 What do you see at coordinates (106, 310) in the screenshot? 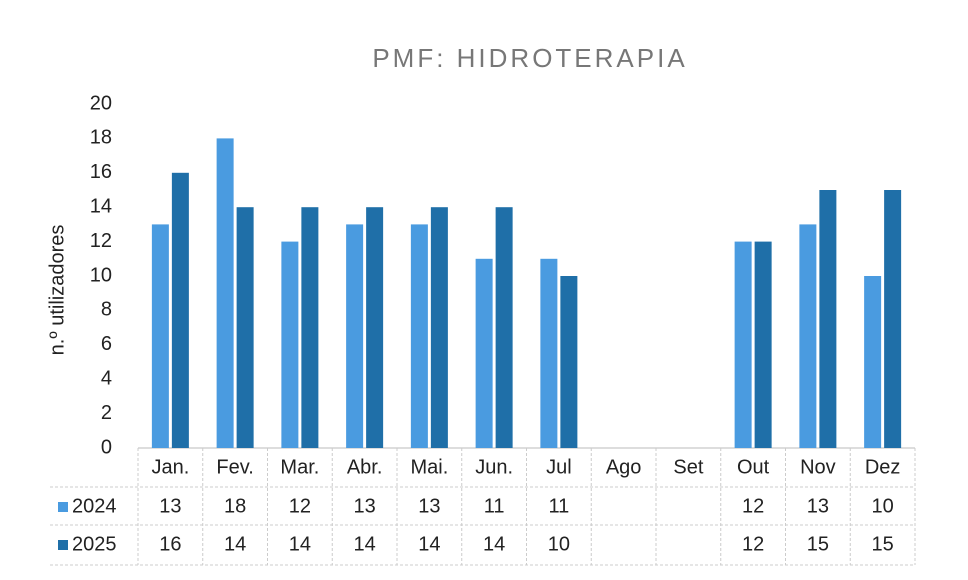
I see `y-tick-label: 8` at bounding box center [106, 310].